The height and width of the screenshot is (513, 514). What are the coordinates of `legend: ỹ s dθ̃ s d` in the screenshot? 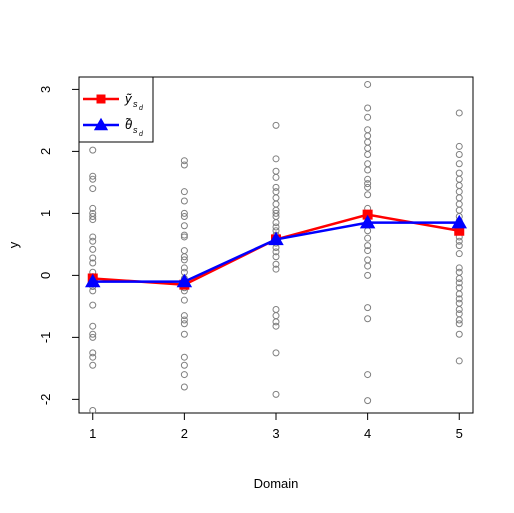 It's located at (116, 109).